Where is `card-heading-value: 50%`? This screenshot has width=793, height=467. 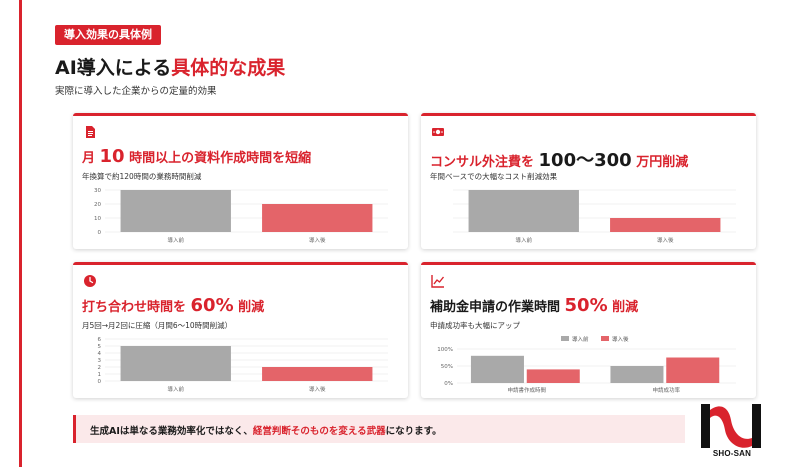
card-heading-value: 50% is located at coordinates (586, 305).